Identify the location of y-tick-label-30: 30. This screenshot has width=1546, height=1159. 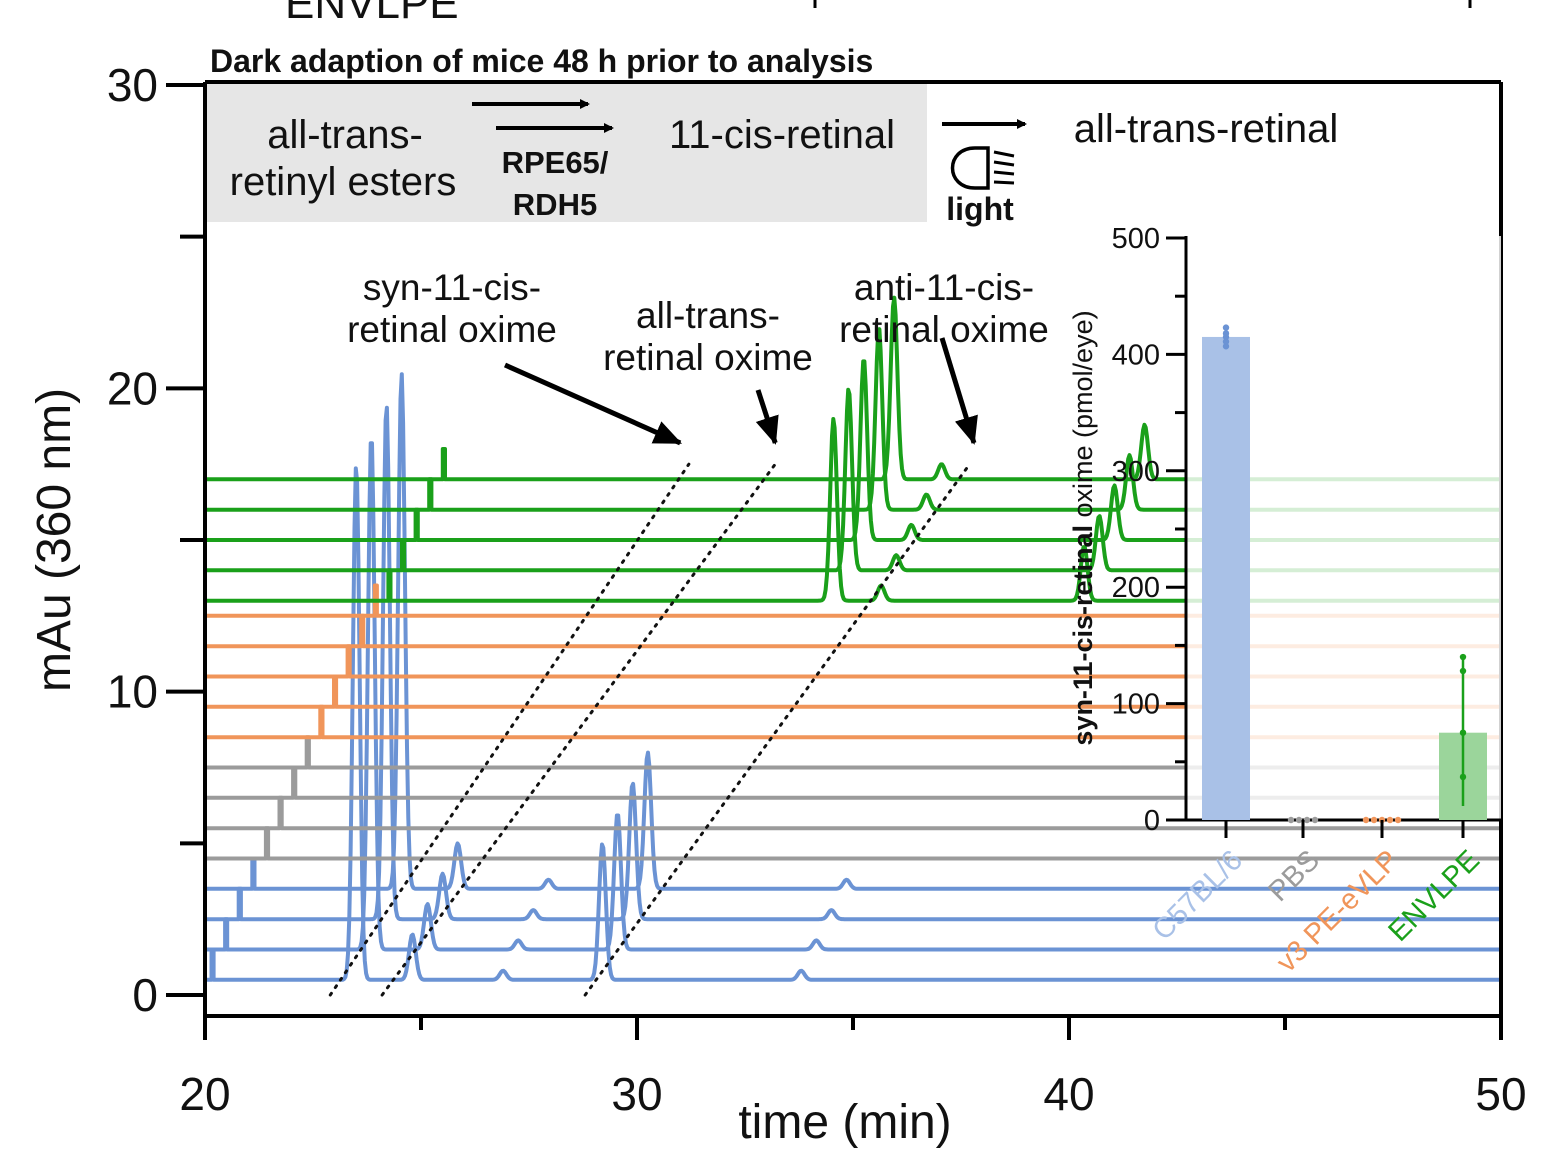
(132, 85).